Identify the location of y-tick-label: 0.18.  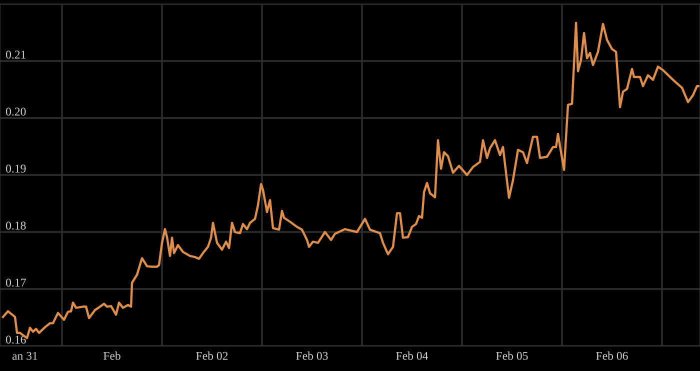
(16, 226).